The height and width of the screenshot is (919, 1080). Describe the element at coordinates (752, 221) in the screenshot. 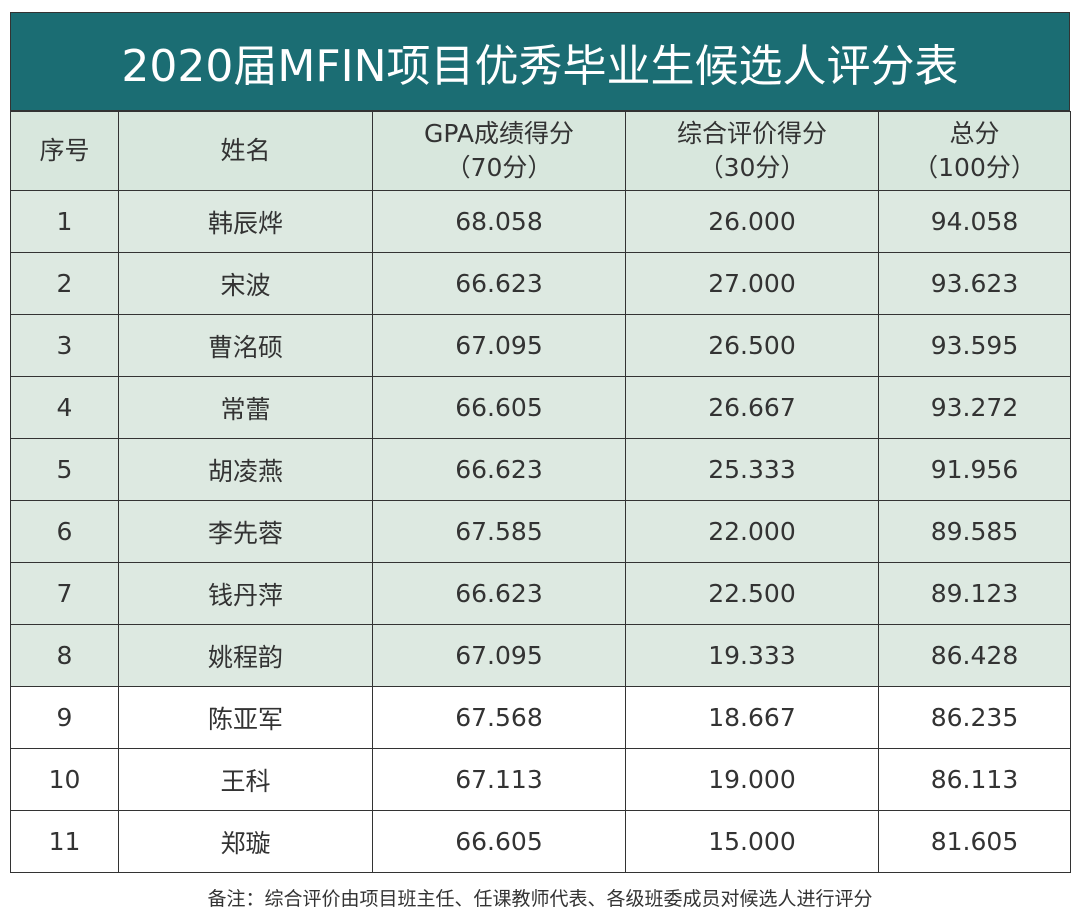

I see `table-cell: 26.000` at that location.